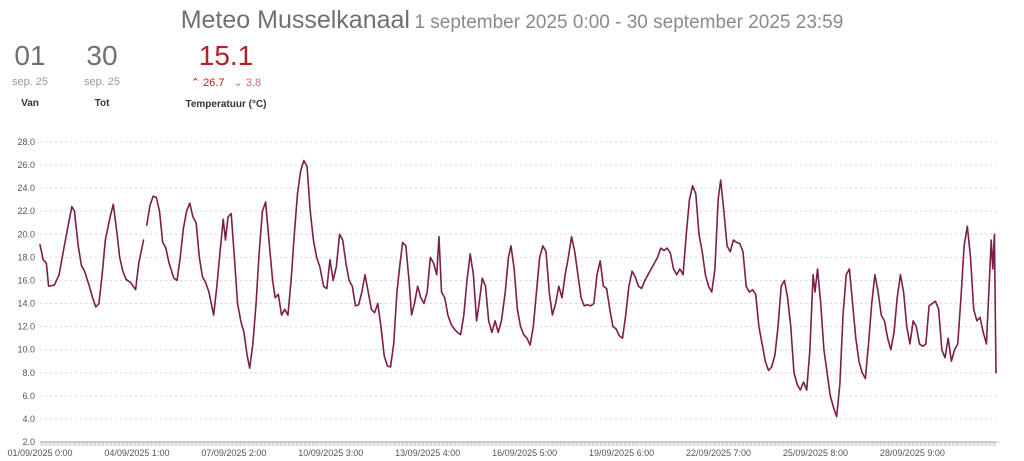 This screenshot has height=461, width=1024. What do you see at coordinates (102, 103) in the screenshot?
I see `to-label: Tot` at bounding box center [102, 103].